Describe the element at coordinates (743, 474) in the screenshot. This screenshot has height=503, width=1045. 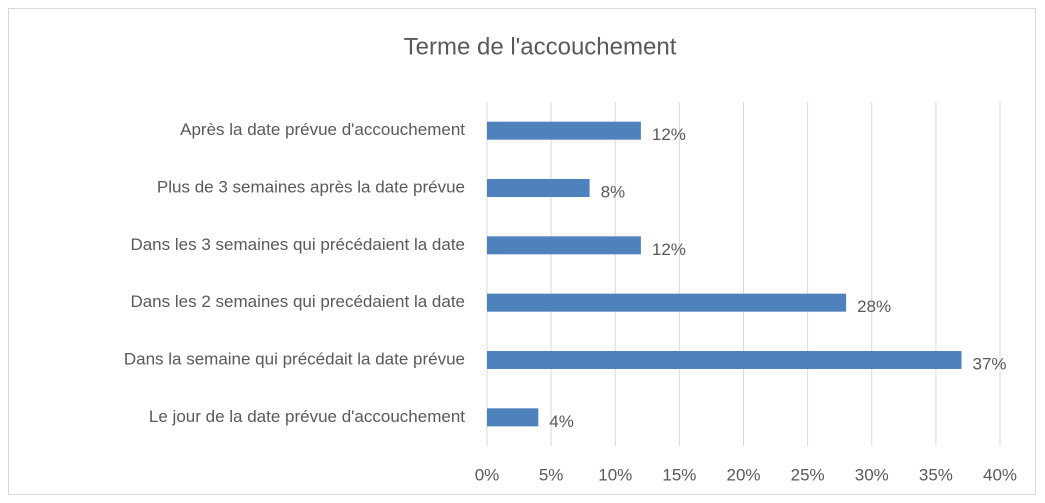
I see `x-tick-label: 20%` at that location.